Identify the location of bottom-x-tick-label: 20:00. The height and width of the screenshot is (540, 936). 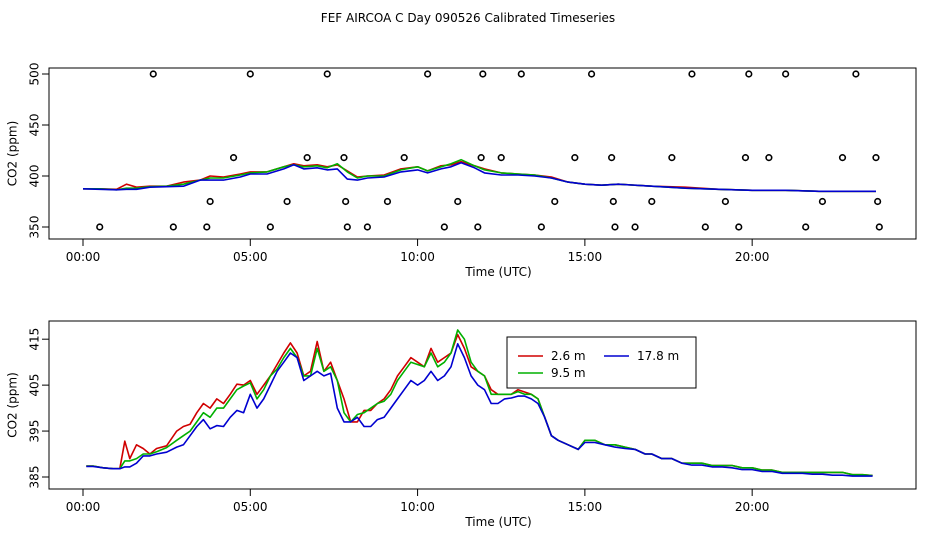
(752, 507).